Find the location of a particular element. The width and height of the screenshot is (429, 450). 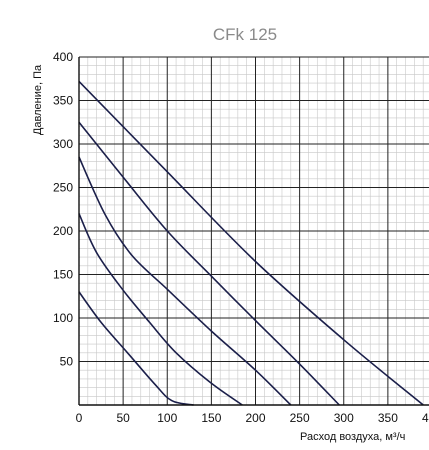

x-tick-label: 400 is located at coordinates (425, 418).